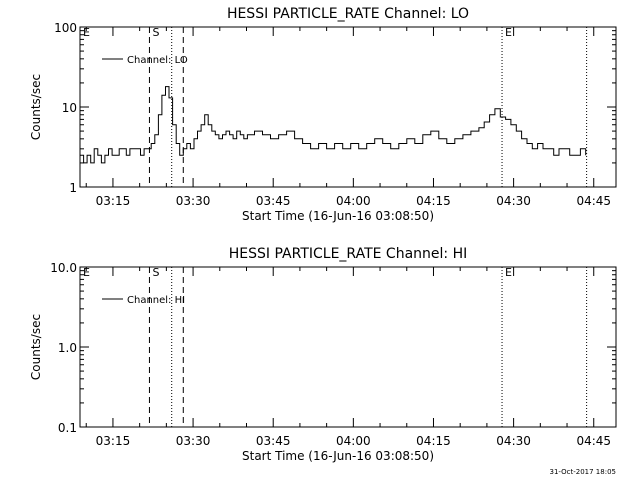 Image resolution: width=640 pixels, height=480 pixels. I want to click on y-tick-label: 10.0, so click(63, 268).